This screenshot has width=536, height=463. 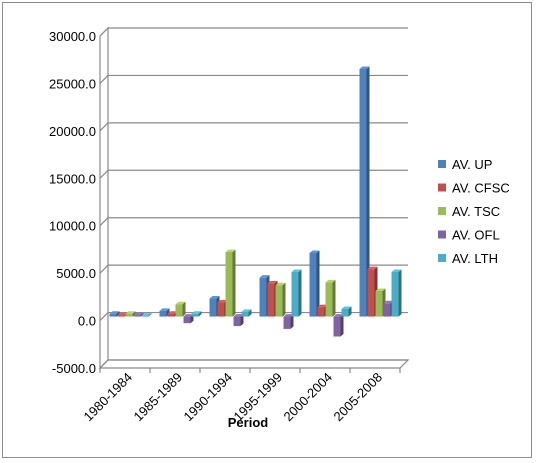 I want to click on y-tick-label: 5000.0, so click(x=76, y=273).